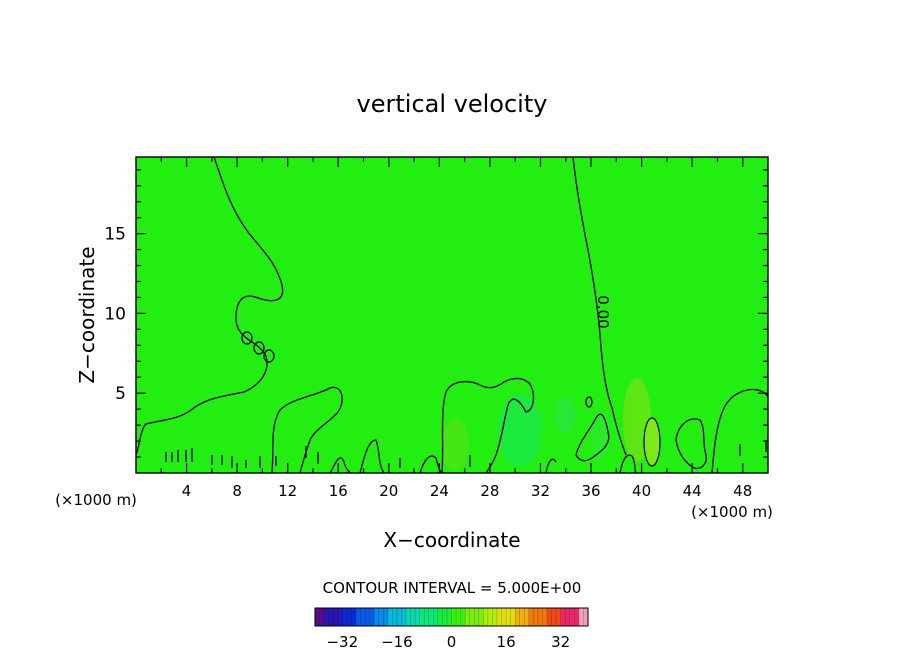 The height and width of the screenshot is (654, 904). I want to click on x-unit-right: (×1000 m), so click(732, 512).